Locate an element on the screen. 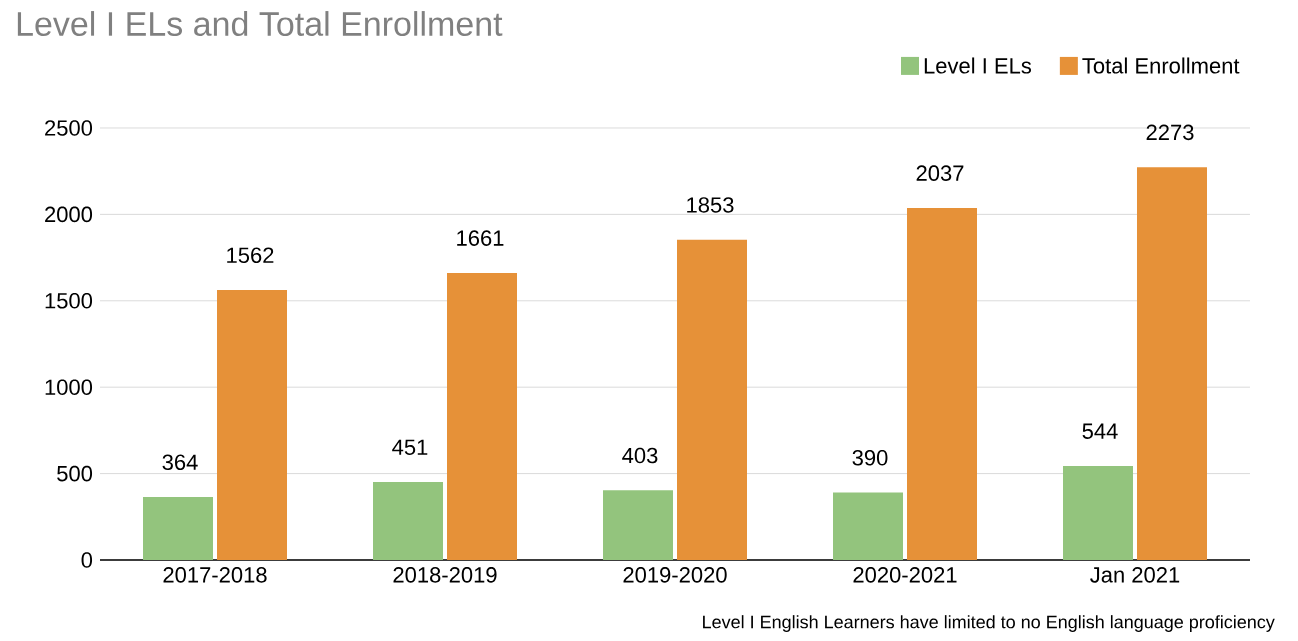 This screenshot has width=1298, height=641. data-label: 364 is located at coordinates (180, 462).